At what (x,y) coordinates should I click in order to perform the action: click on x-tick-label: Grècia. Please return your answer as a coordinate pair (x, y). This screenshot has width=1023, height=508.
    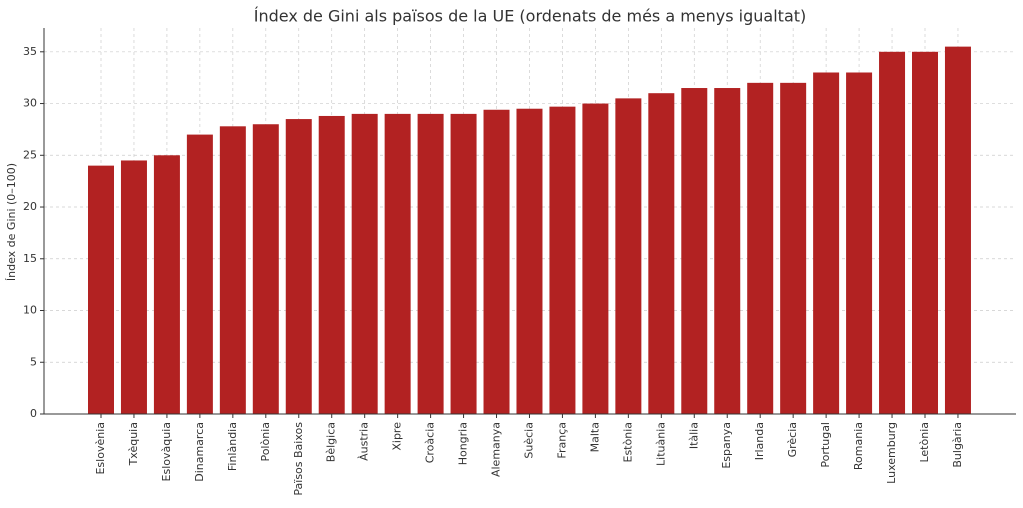
    Looking at the image, I should click on (792, 439).